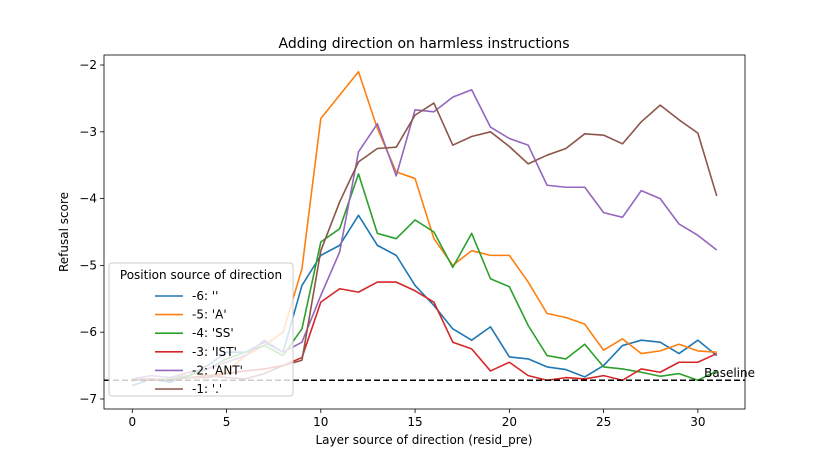  Describe the element at coordinates (88, 65) in the screenshot. I see `y-tick-label: −2` at that location.